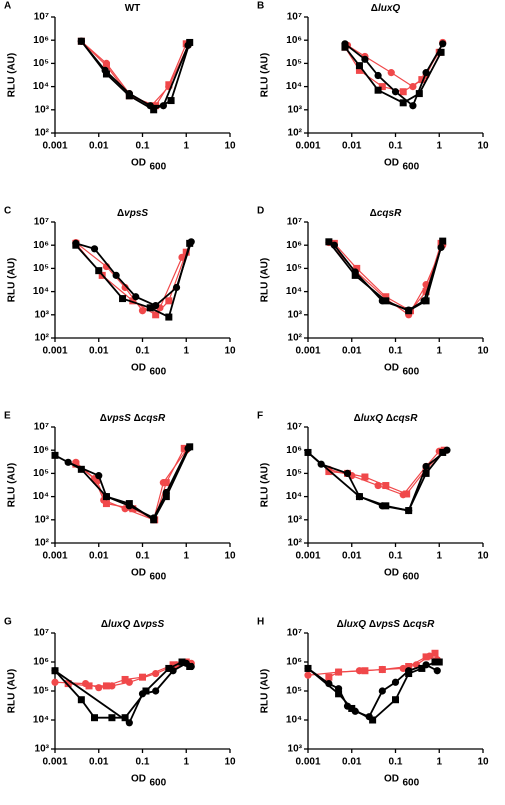 The image size is (505, 805). I want to click on panel-letter: B, so click(260, 6).